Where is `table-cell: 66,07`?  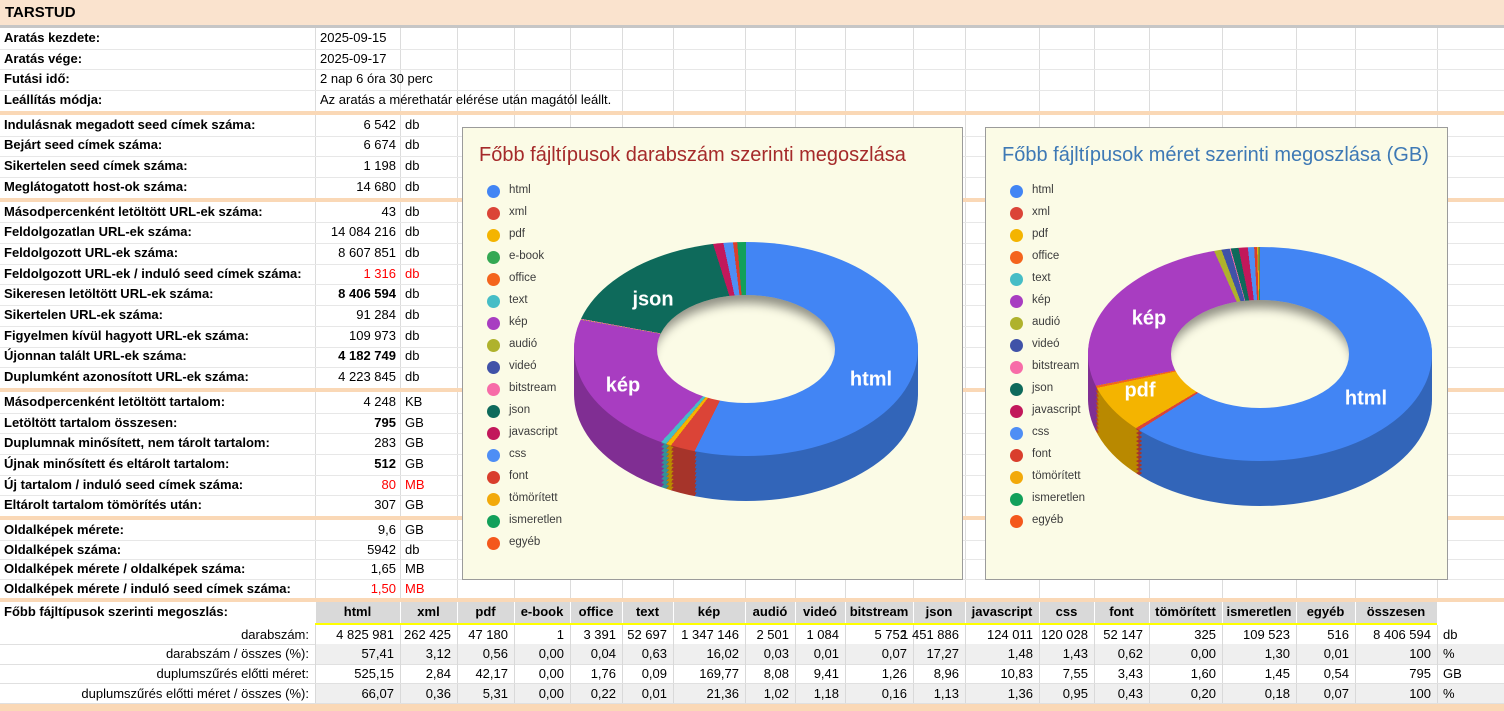
table-cell: 66,07 is located at coordinates (377, 693).